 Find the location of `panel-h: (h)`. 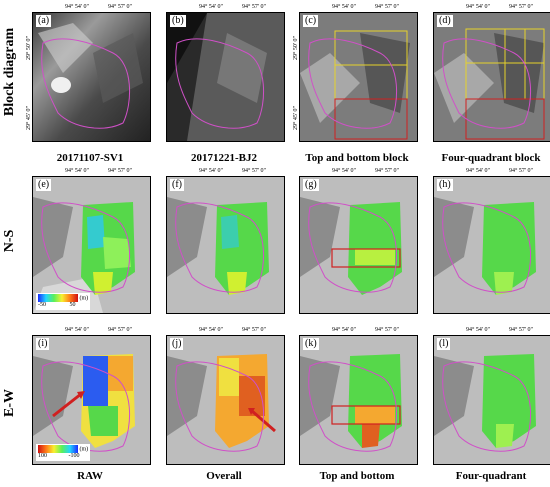

panel-h: (h) is located at coordinates (491, 245).